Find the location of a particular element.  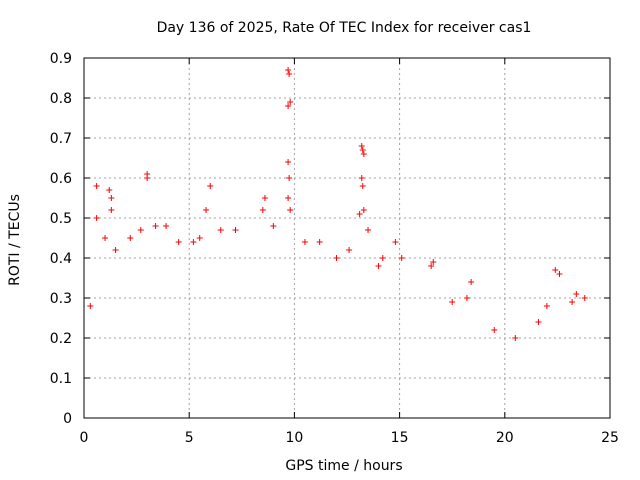

y-tick-label: 0.4 is located at coordinates (61, 259).